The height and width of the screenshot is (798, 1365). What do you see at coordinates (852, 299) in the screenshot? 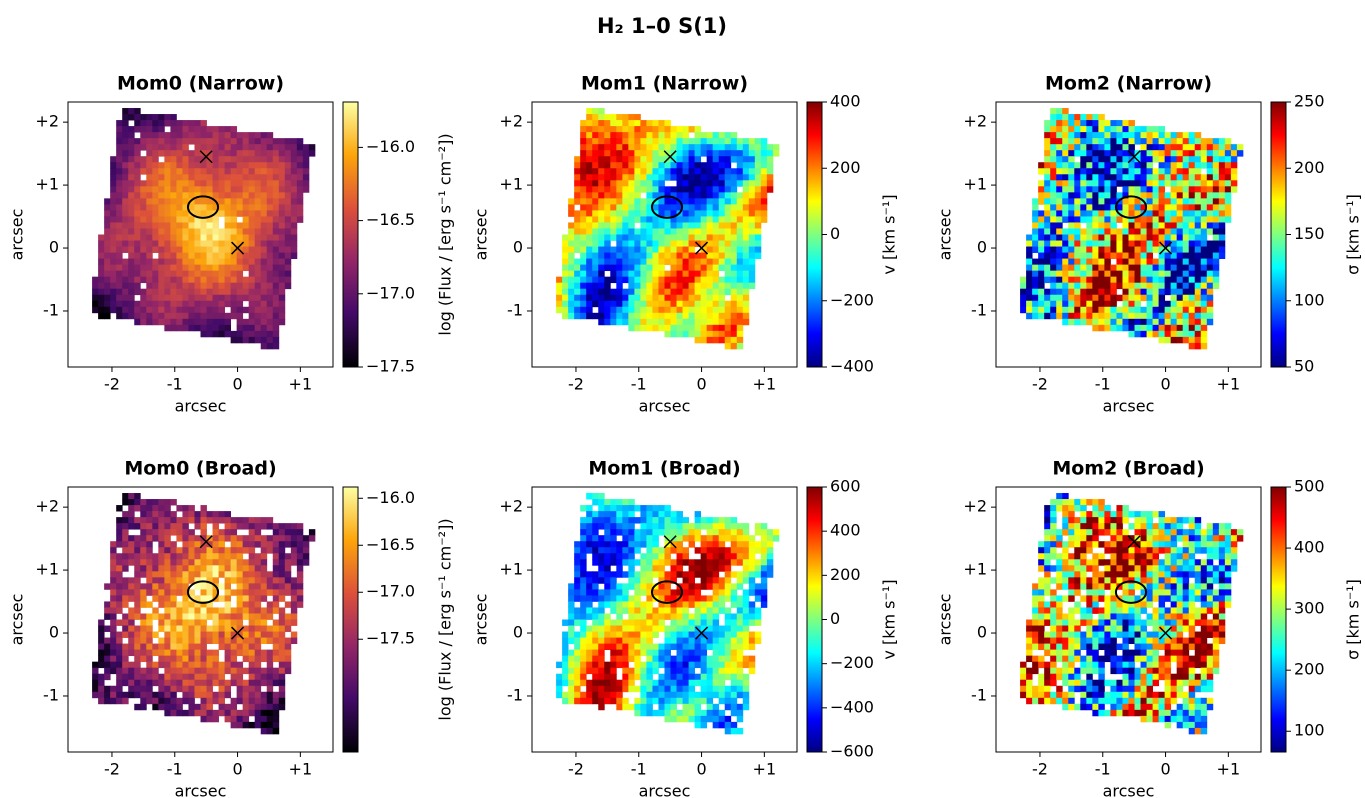
I see `colorbar-tick-label: −200` at bounding box center [852, 299].